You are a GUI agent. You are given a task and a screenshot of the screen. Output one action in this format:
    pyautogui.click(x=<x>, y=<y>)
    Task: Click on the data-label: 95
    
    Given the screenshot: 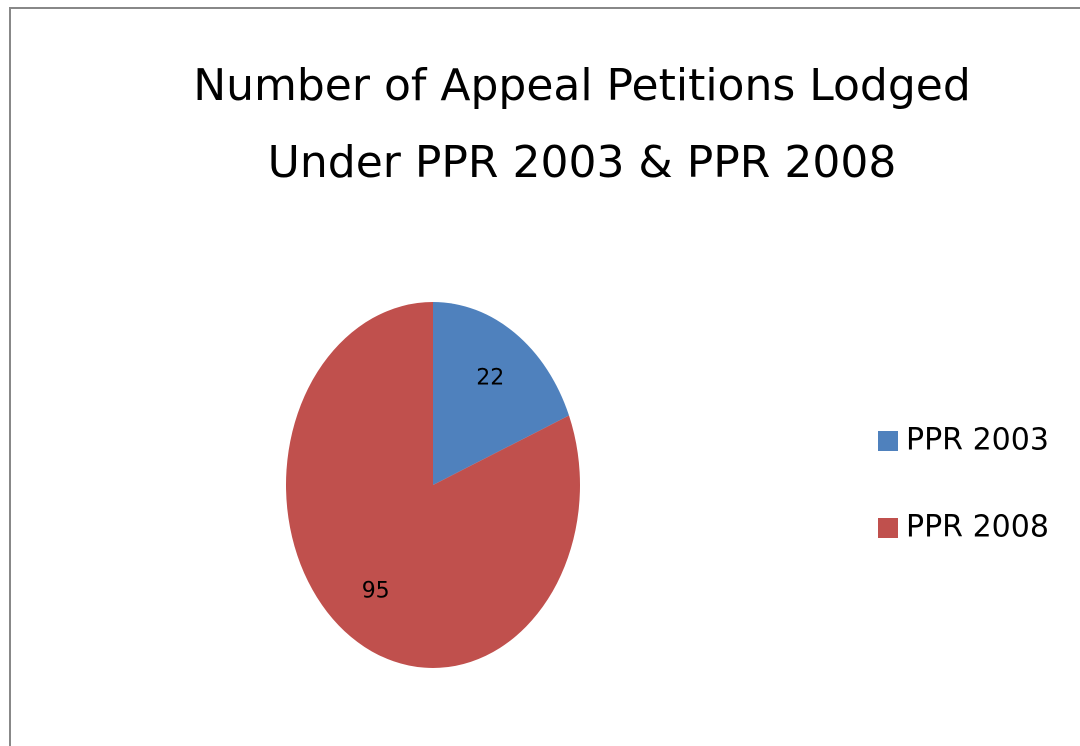 What is the action you would take?
    pyautogui.click(x=376, y=590)
    